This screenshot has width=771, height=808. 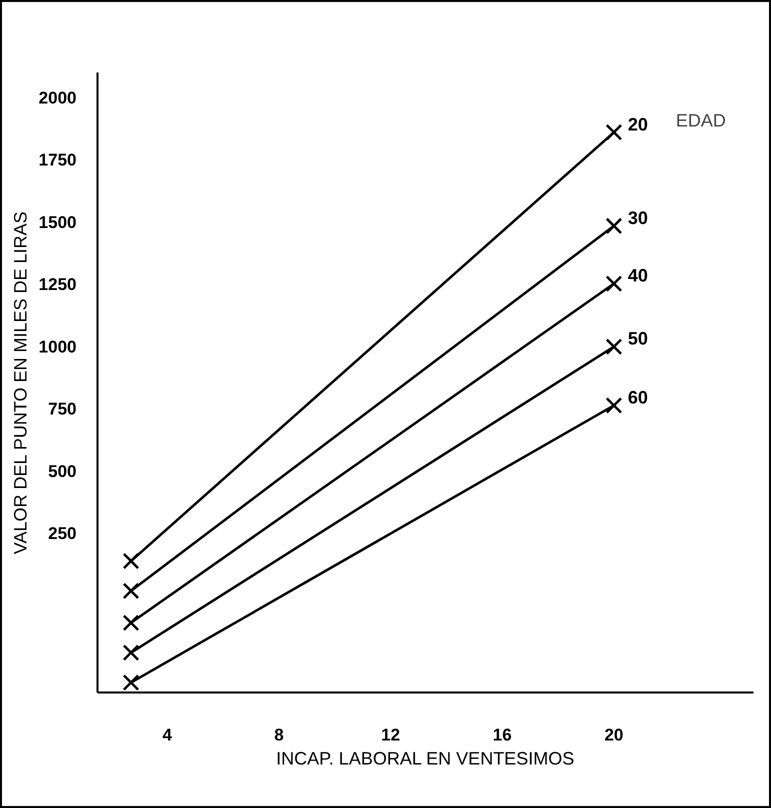 What do you see at coordinates (390, 735) in the screenshot?
I see `x-tick-label: 12` at bounding box center [390, 735].